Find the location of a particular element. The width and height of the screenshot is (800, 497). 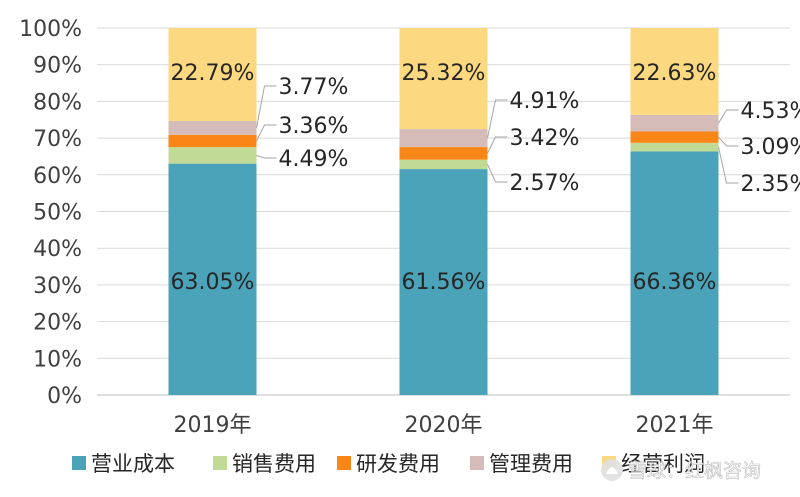

data-label: 2.57% is located at coordinates (545, 183).